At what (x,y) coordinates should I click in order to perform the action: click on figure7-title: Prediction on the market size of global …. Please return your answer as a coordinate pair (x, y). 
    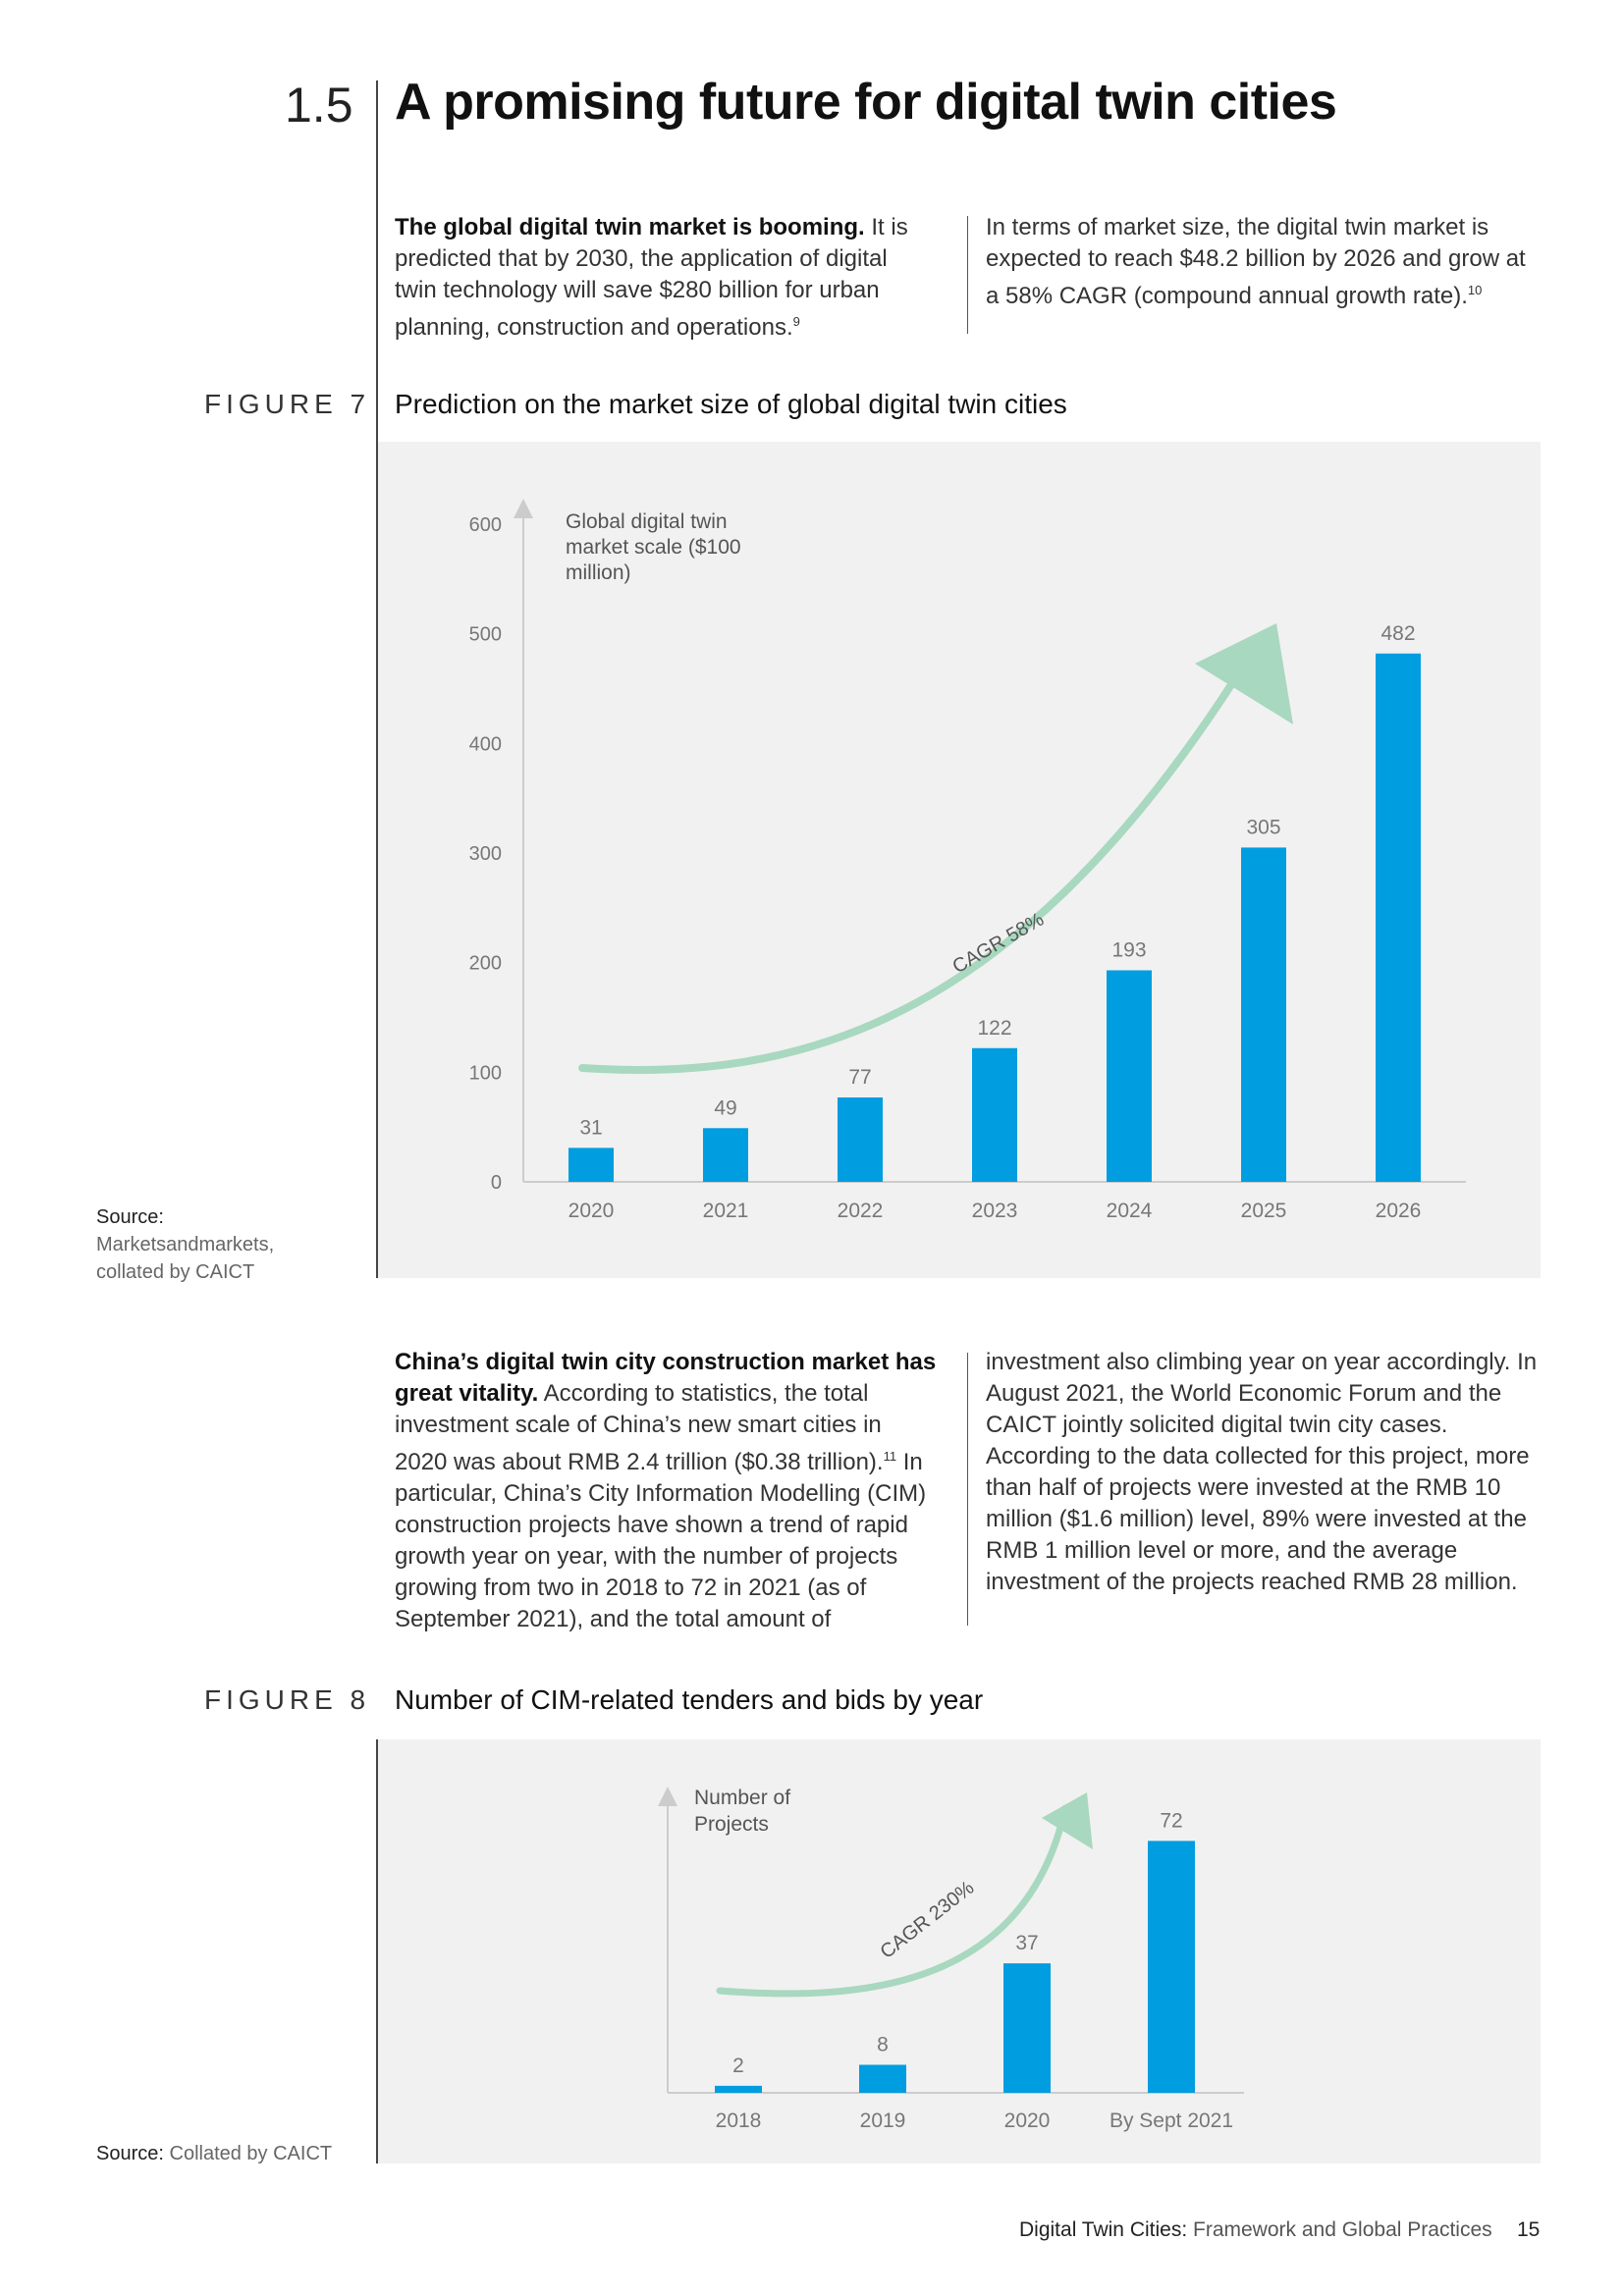
    Looking at the image, I should click on (731, 404).